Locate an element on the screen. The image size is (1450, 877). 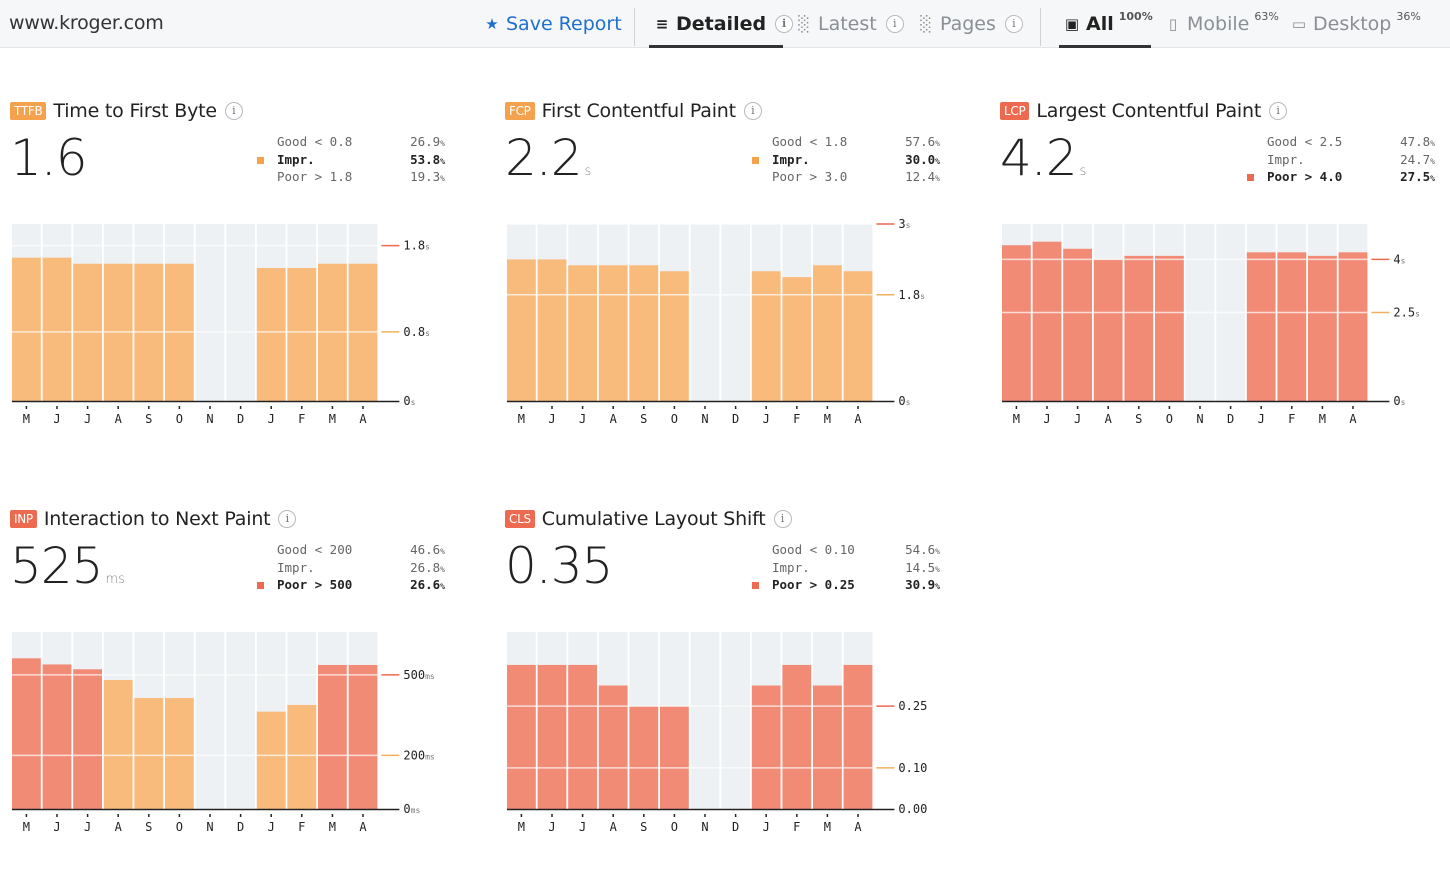
device-mobile: ▯ Mobile 63% is located at coordinates (1221, 24).